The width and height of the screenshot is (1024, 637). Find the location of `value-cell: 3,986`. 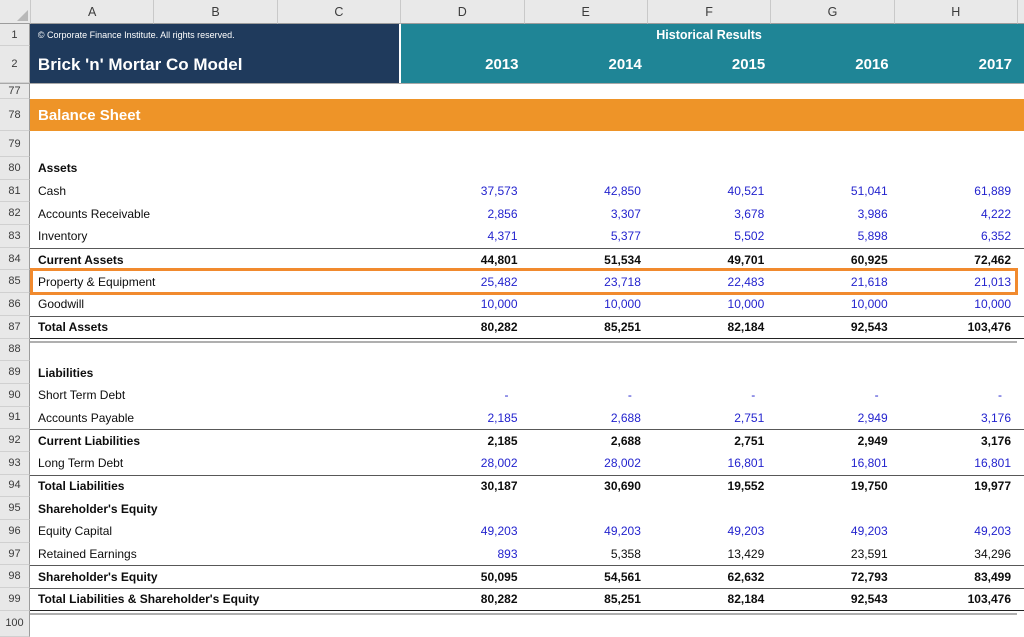

value-cell: 3,986 is located at coordinates (872, 213).